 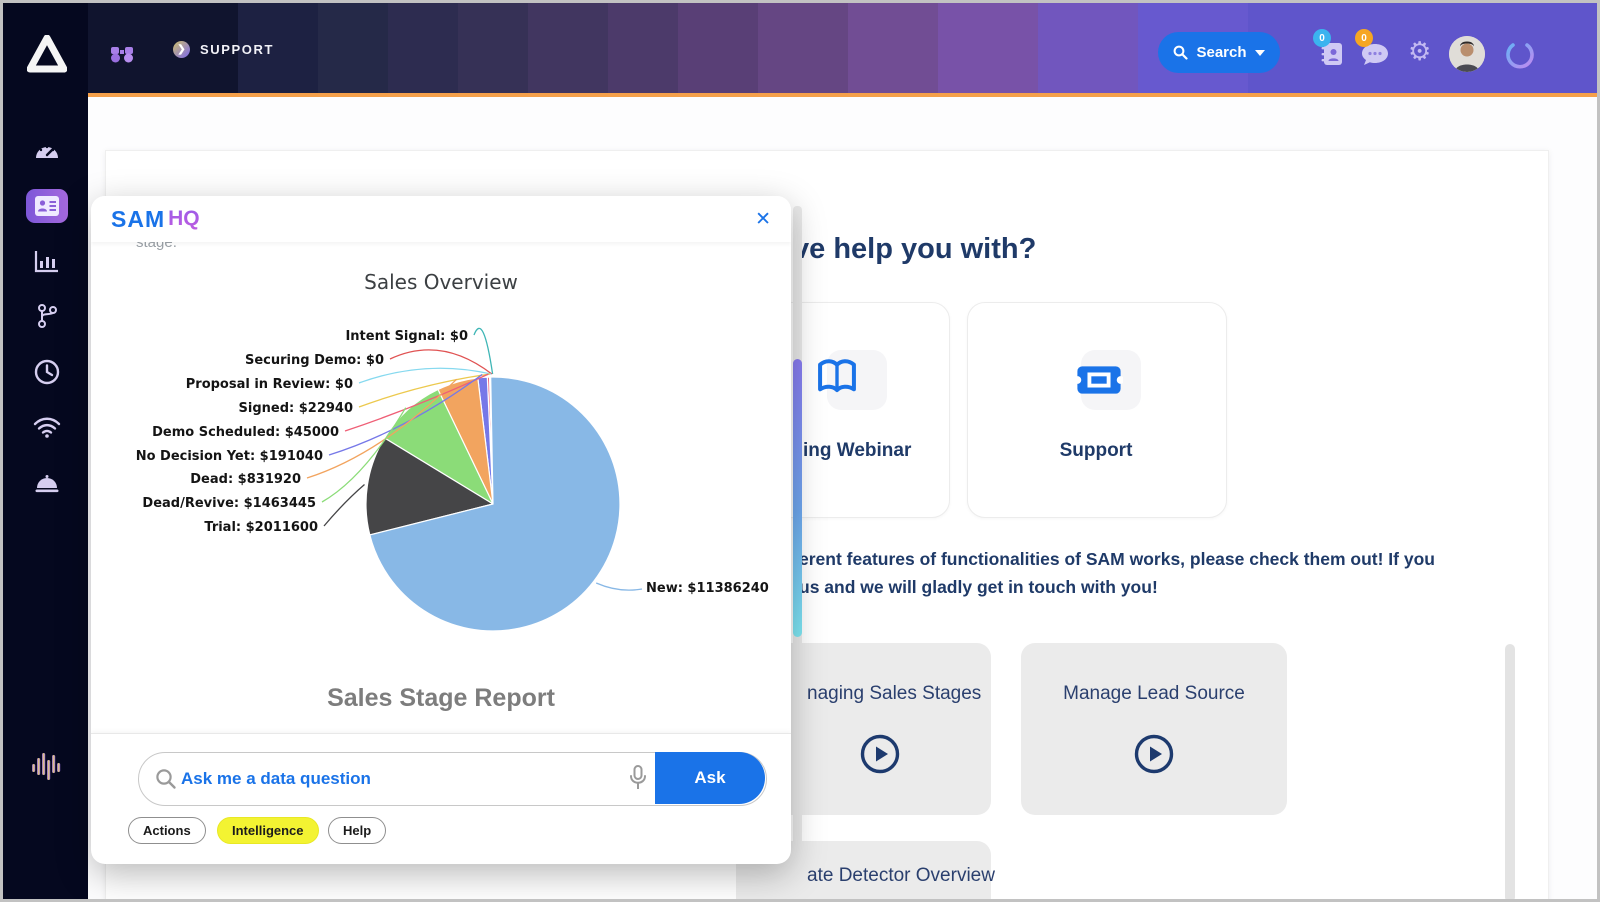 I want to click on video-card-lead-source, so click(x=1154, y=729).